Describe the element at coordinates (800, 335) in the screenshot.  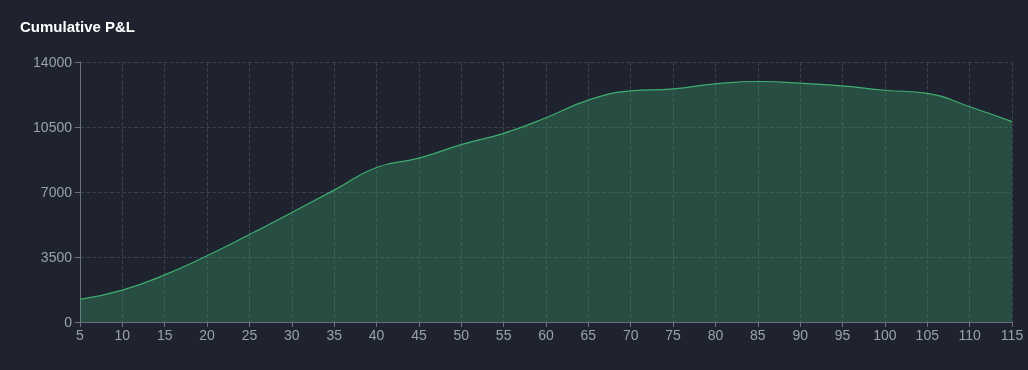
I see `x-tick-label: 90` at that location.